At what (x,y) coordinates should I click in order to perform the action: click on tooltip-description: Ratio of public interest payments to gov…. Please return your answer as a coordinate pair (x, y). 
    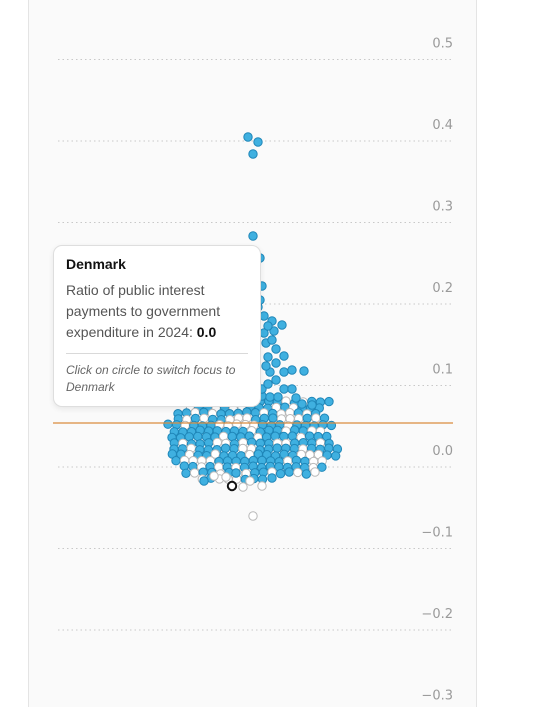
    Looking at the image, I should click on (143, 311).